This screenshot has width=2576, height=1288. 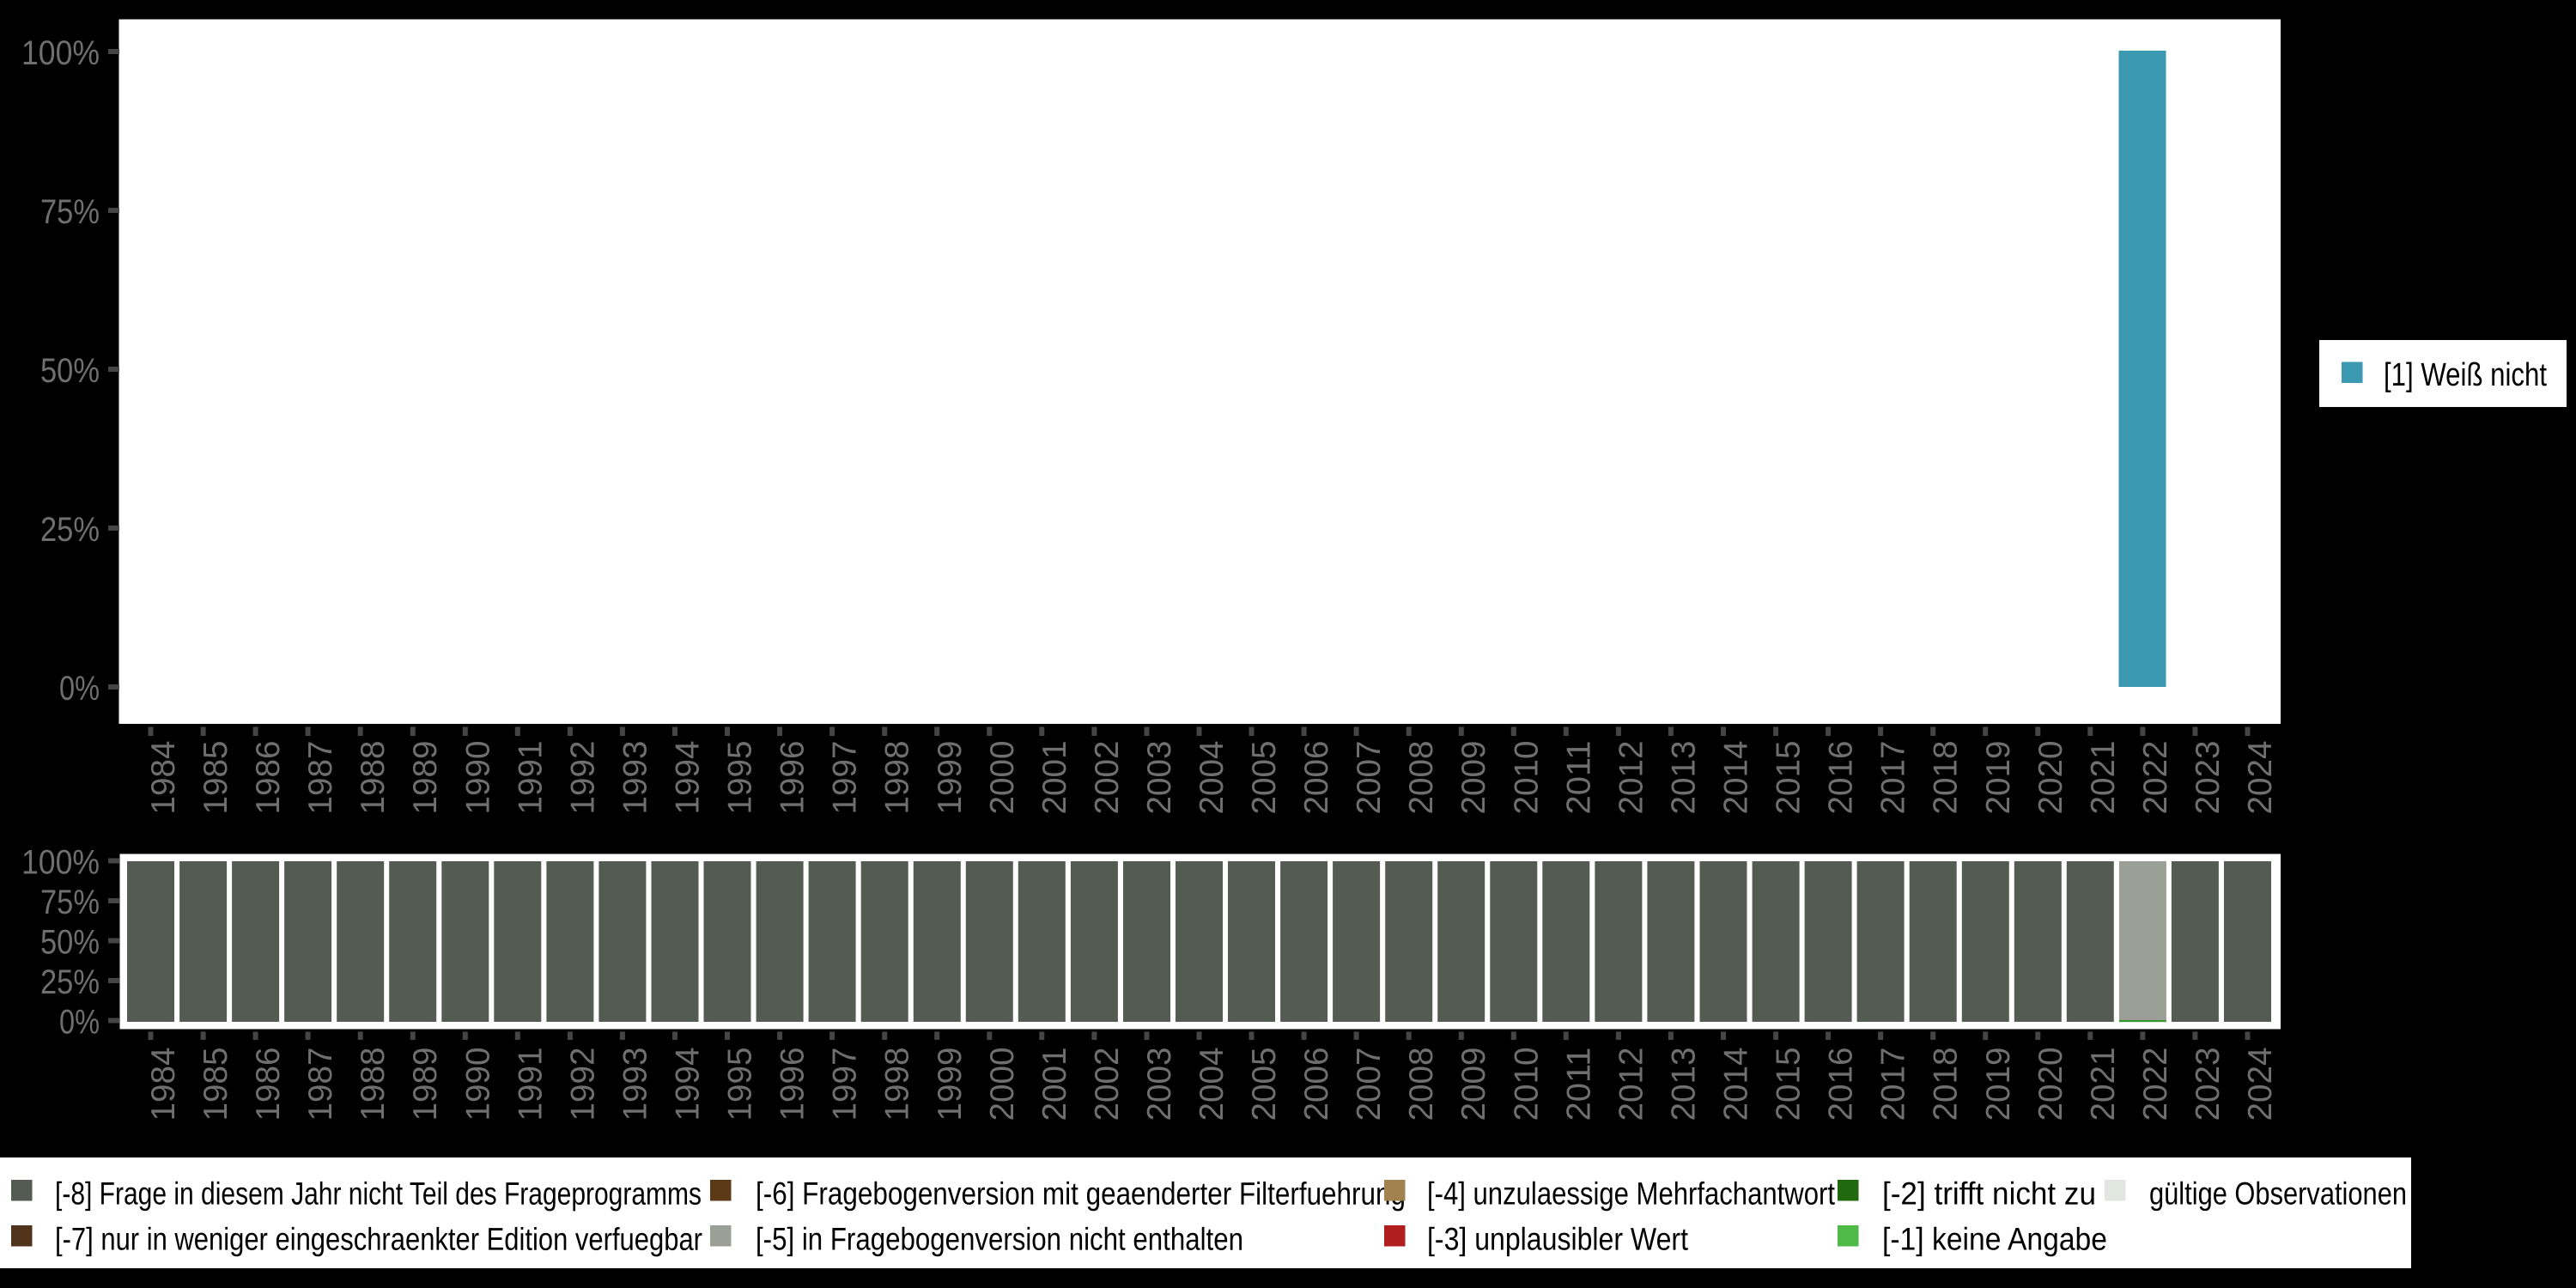 I want to click on svg-text:[-4] unzulaessige Mehrfachantw: [-4] unzulaessige Mehrfachantwort, so click(x=1631, y=1194).